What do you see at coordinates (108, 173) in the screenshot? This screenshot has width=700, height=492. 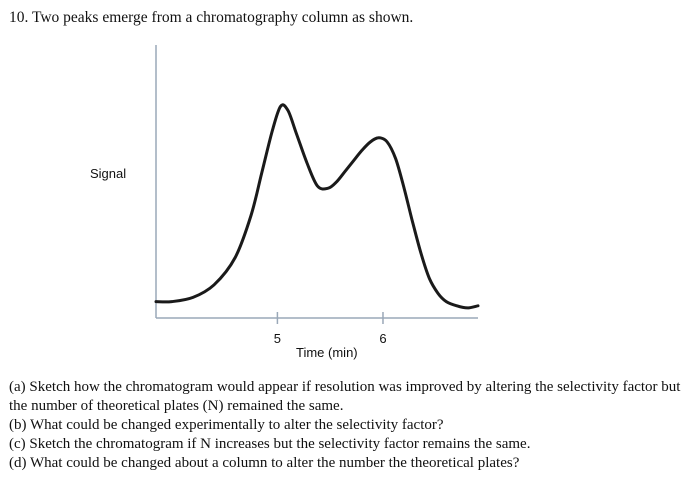 I see `y-axis-label: Signal` at bounding box center [108, 173].